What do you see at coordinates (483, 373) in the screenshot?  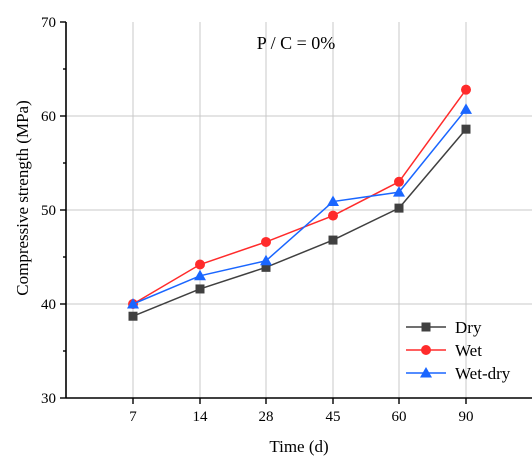 I see `legend-label-wet-dry: Wet-dry` at bounding box center [483, 373].